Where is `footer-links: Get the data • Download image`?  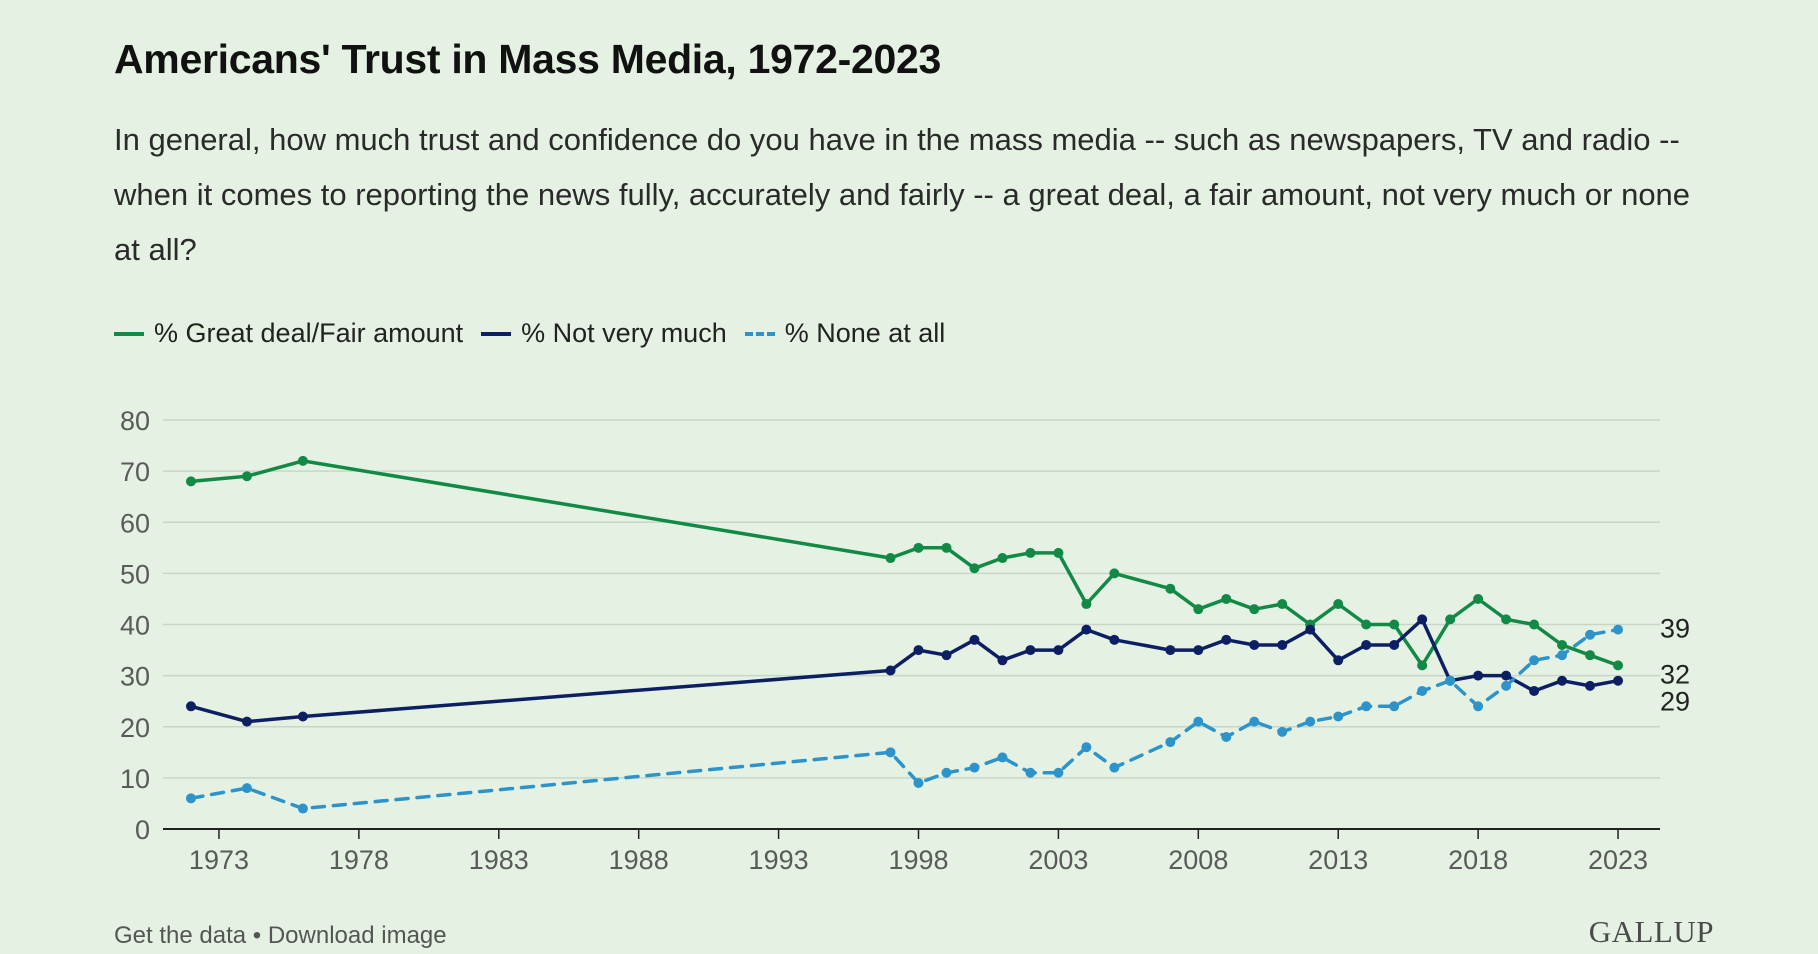 footer-links: Get the data • Download image is located at coordinates (280, 936).